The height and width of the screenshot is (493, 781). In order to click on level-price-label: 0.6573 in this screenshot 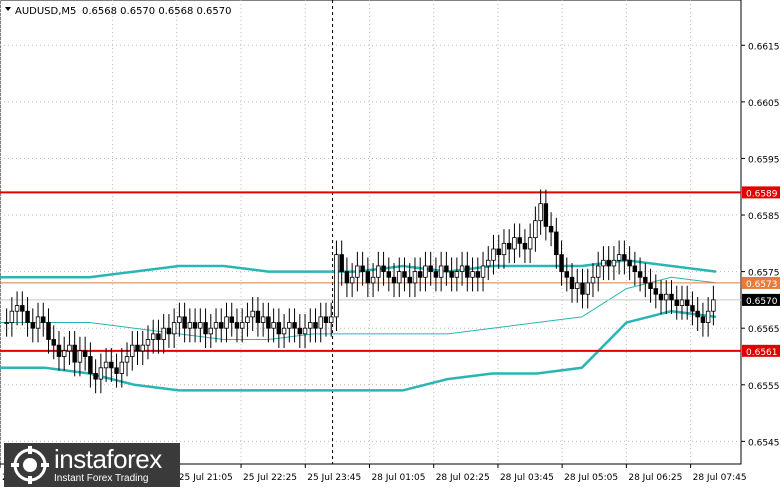, I will do `click(762, 285)`.